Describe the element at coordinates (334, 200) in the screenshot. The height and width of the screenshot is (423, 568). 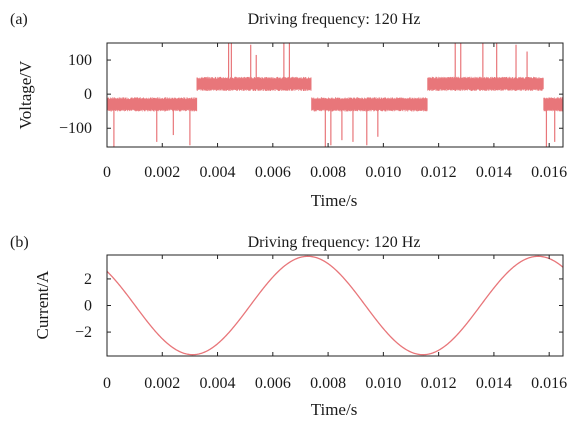
I see `voltage-x-axis-label: Time/s` at that location.